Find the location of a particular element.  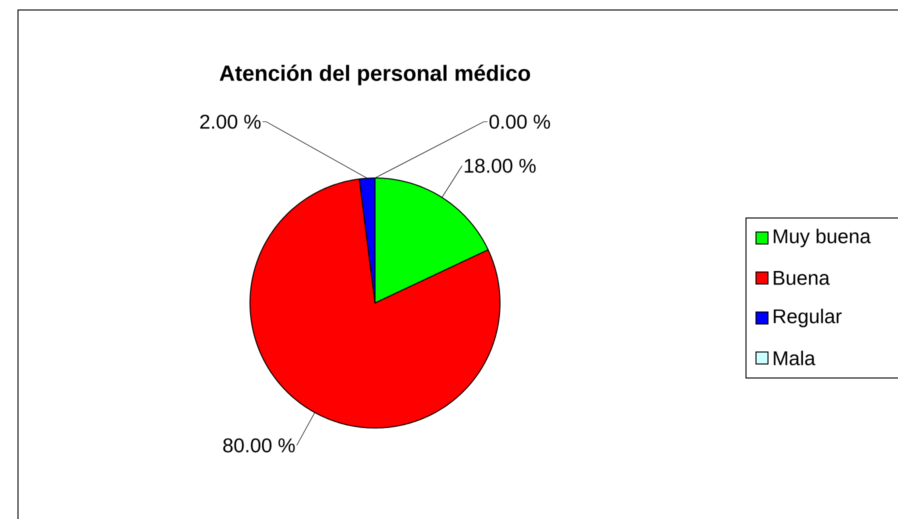

legend-label: Buena is located at coordinates (802, 278).